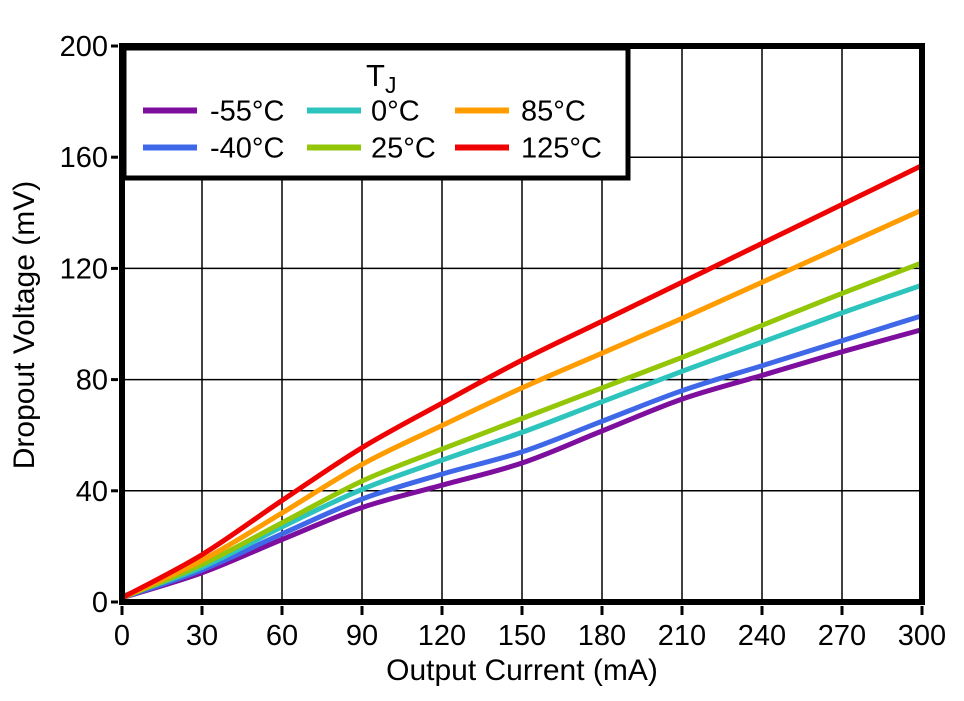  I want to click on y-tick-label: 80, so click(92, 381).